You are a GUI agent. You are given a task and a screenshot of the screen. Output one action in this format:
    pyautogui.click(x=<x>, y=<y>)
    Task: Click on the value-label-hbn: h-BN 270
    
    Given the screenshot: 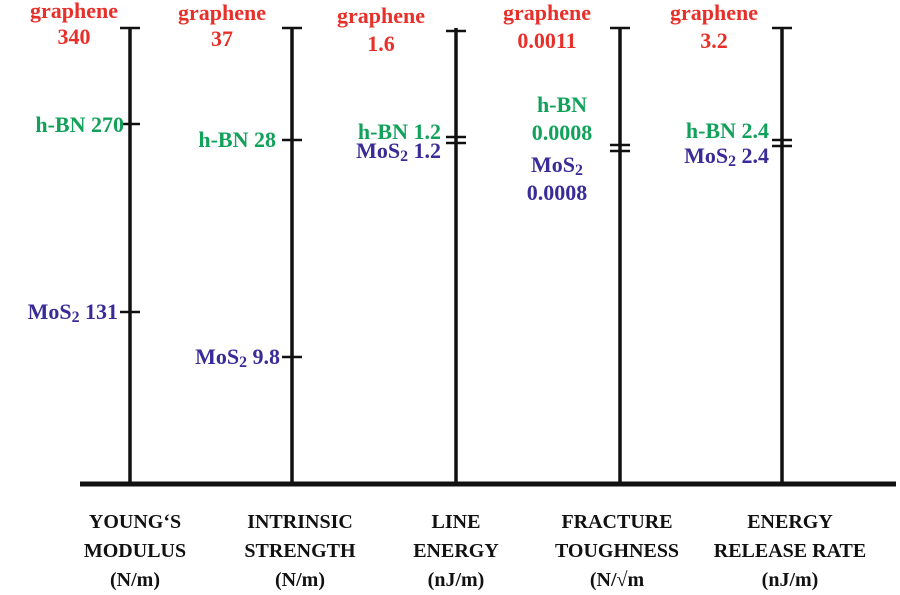 What is the action you would take?
    pyautogui.click(x=79, y=124)
    